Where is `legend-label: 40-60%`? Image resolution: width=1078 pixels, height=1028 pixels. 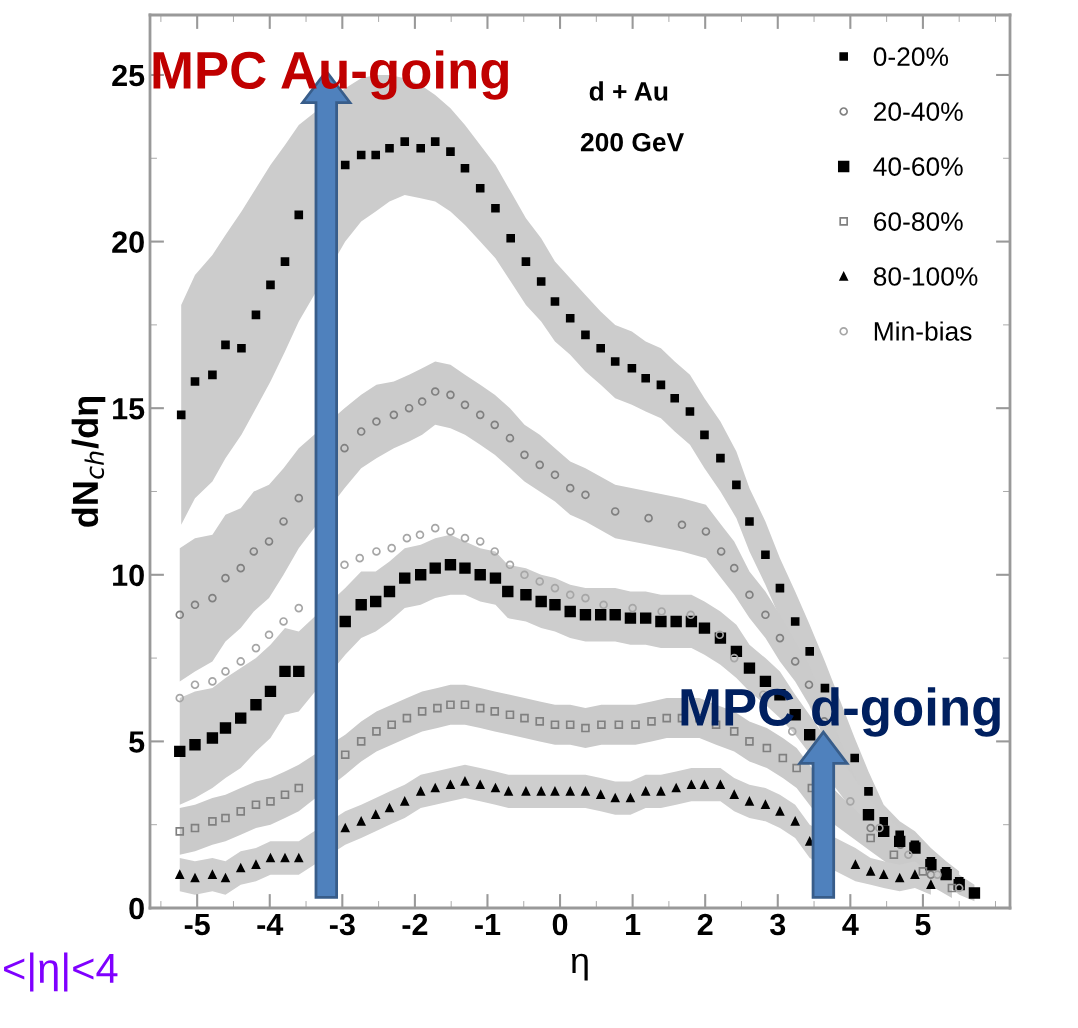 legend-label: 40-60% is located at coordinates (918, 166).